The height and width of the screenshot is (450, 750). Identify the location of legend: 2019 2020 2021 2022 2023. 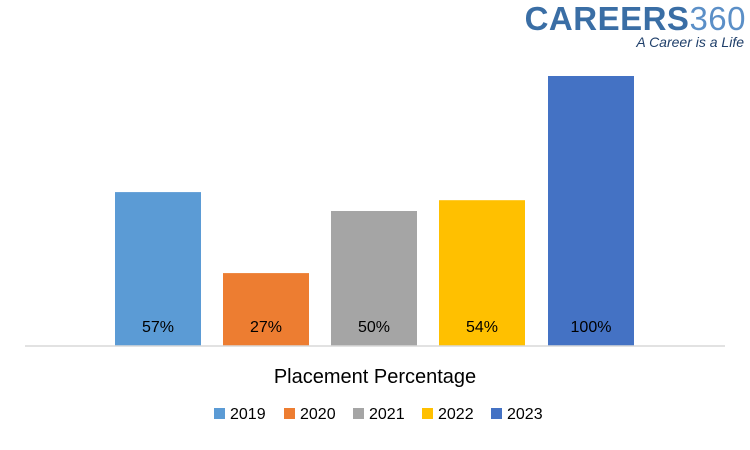
(378, 414).